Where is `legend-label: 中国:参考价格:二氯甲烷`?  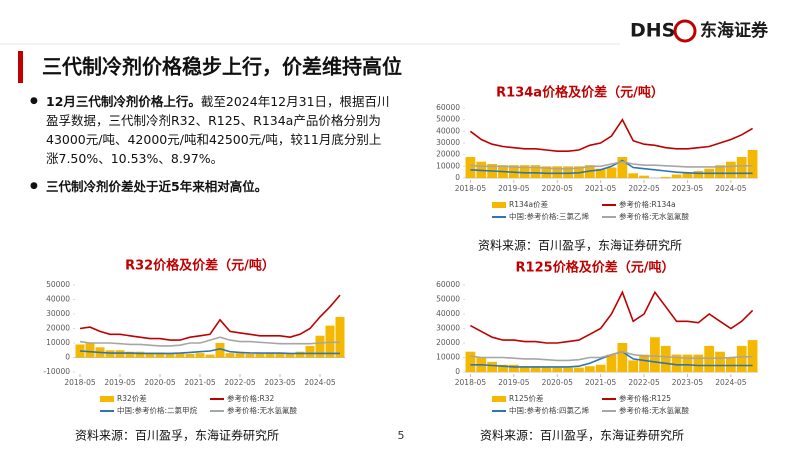
legend-label: 中国:参考价格:二氯甲烷 is located at coordinates (157, 410).